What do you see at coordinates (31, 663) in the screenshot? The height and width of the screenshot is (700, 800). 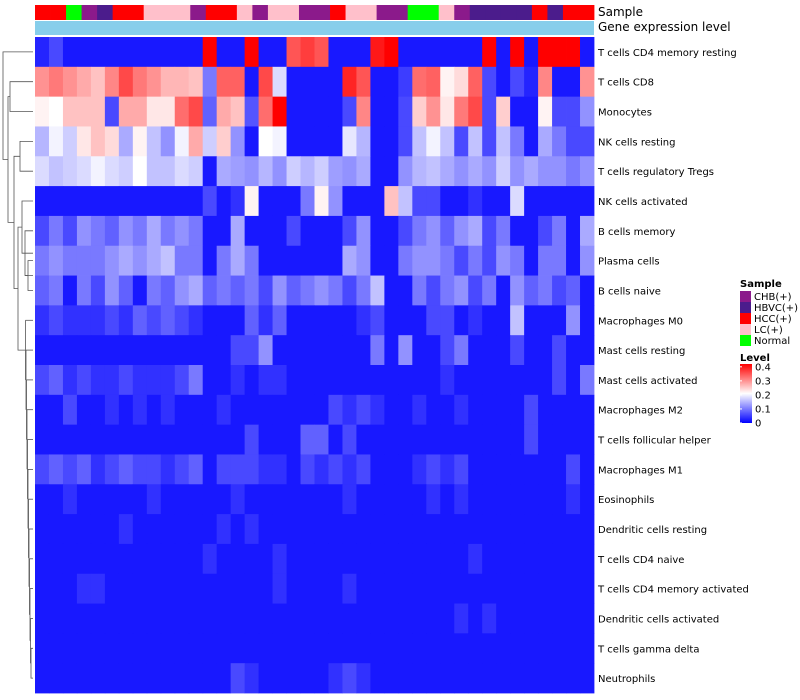 I see `dendrogram-branch` at bounding box center [31, 663].